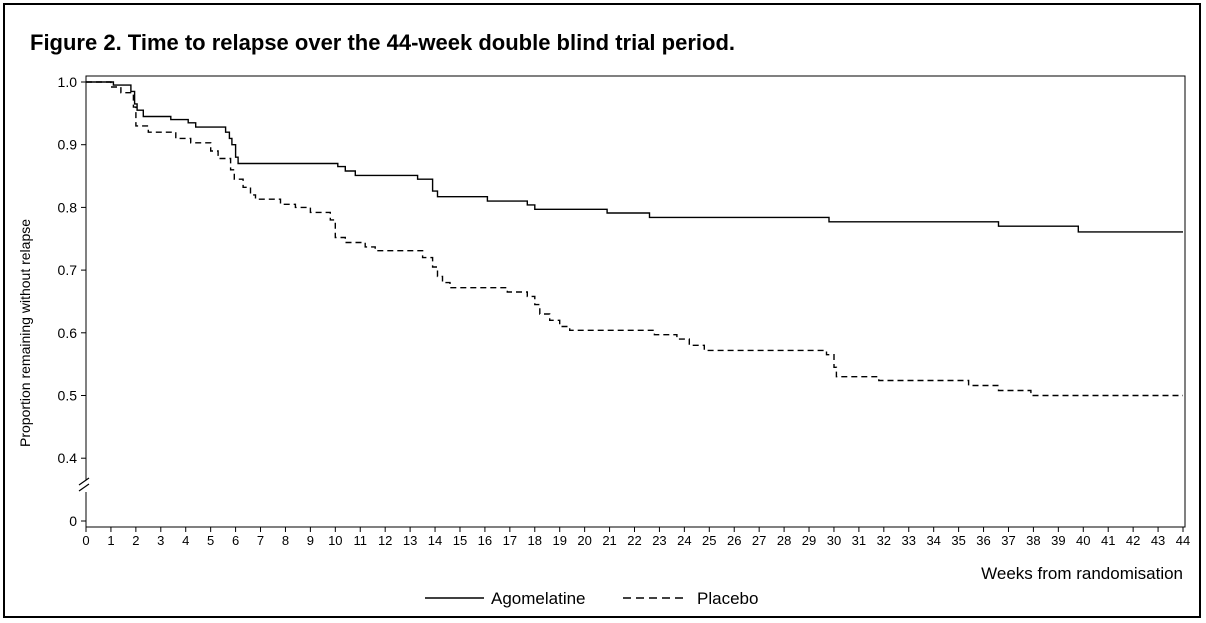 The height and width of the screenshot is (623, 1206). I want to click on x-tick-label: 9, so click(310, 540).